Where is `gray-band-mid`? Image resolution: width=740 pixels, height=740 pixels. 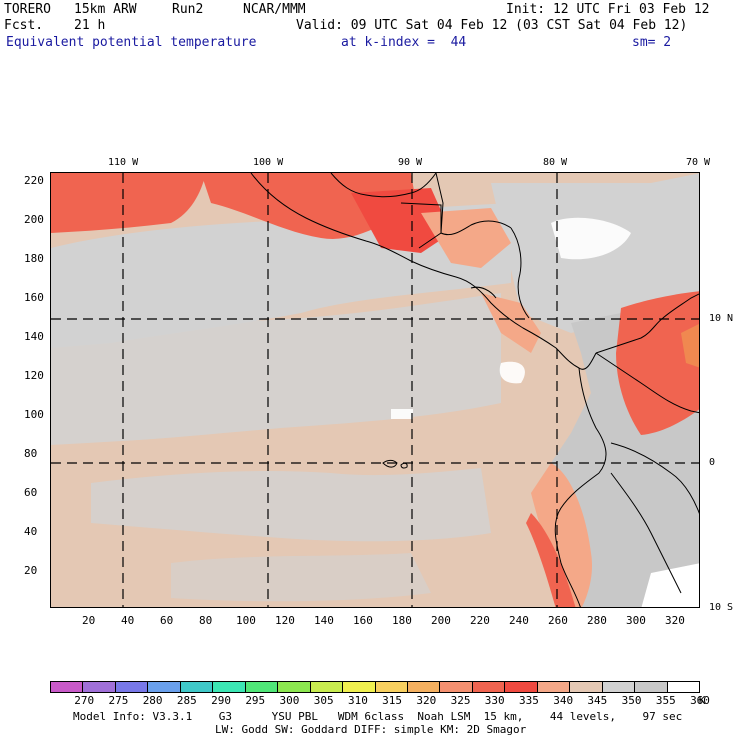 gray-band-mid is located at coordinates (276, 369).